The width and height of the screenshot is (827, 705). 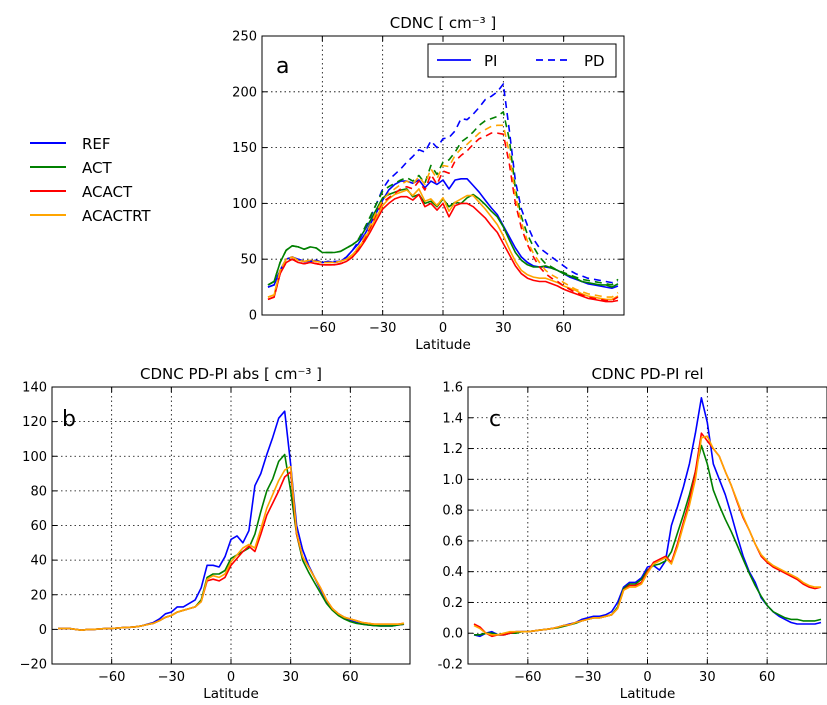 What do you see at coordinates (38, 595) in the screenshot?
I see `y-tick-label: 20` at bounding box center [38, 595].